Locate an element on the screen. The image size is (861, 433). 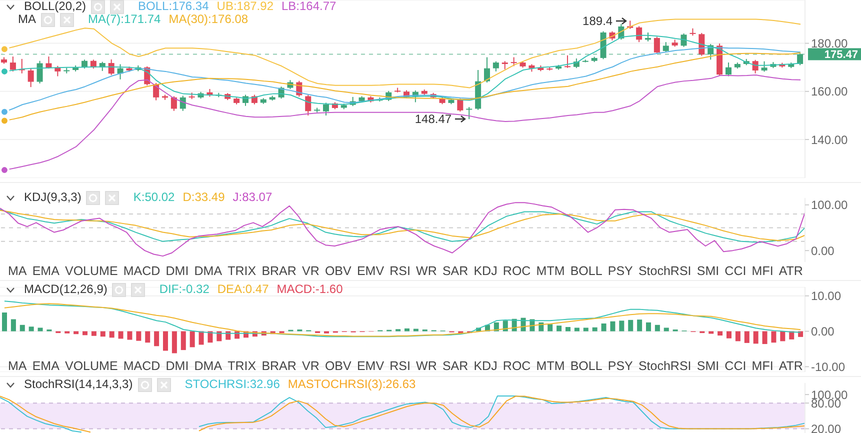
series-label: J:83.07 is located at coordinates (252, 197).